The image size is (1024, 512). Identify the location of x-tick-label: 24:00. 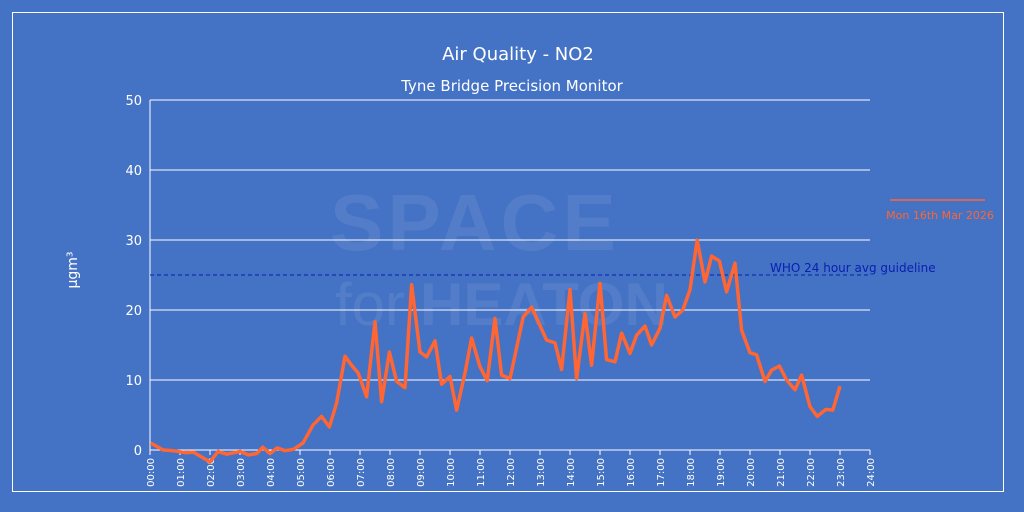
(871, 472).